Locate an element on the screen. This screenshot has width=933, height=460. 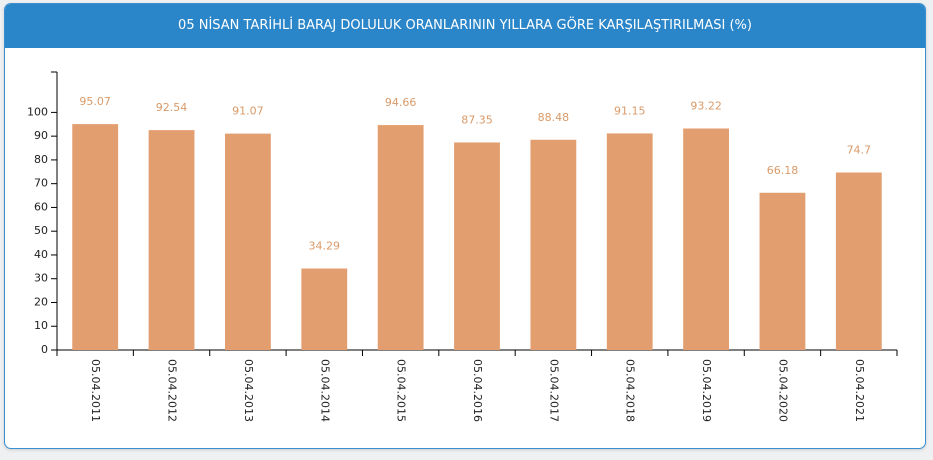
y-tick-label: 50 is located at coordinates (41, 230).